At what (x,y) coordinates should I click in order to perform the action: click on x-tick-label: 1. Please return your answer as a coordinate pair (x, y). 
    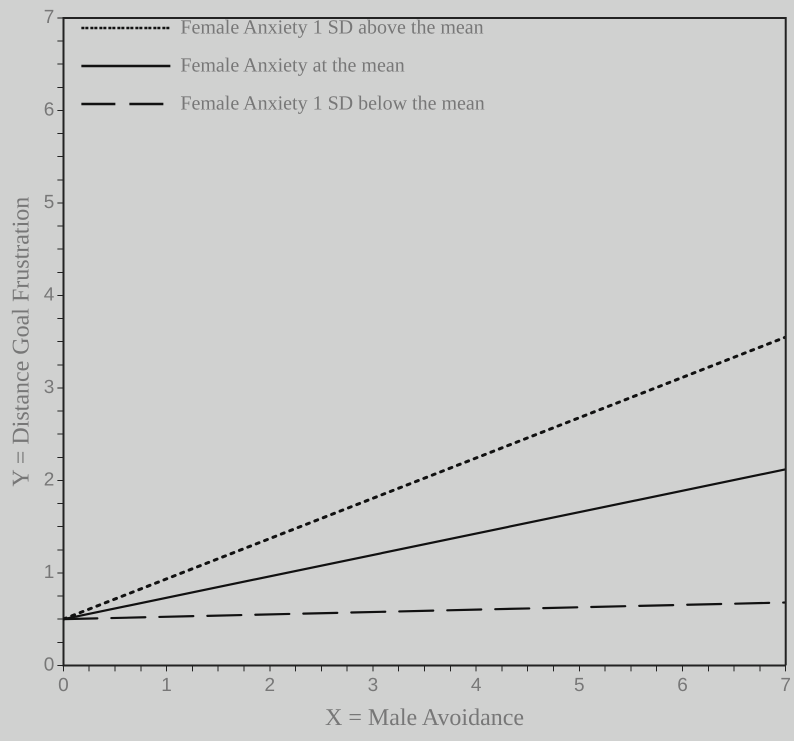
    Looking at the image, I should click on (166, 685).